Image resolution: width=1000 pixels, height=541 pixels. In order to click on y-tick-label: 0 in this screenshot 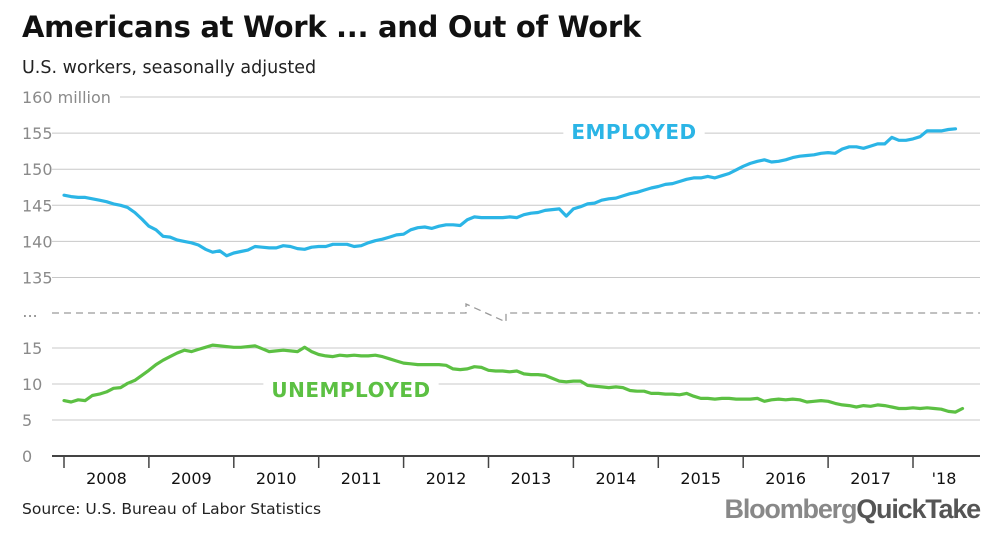, I will do `click(27, 456)`.